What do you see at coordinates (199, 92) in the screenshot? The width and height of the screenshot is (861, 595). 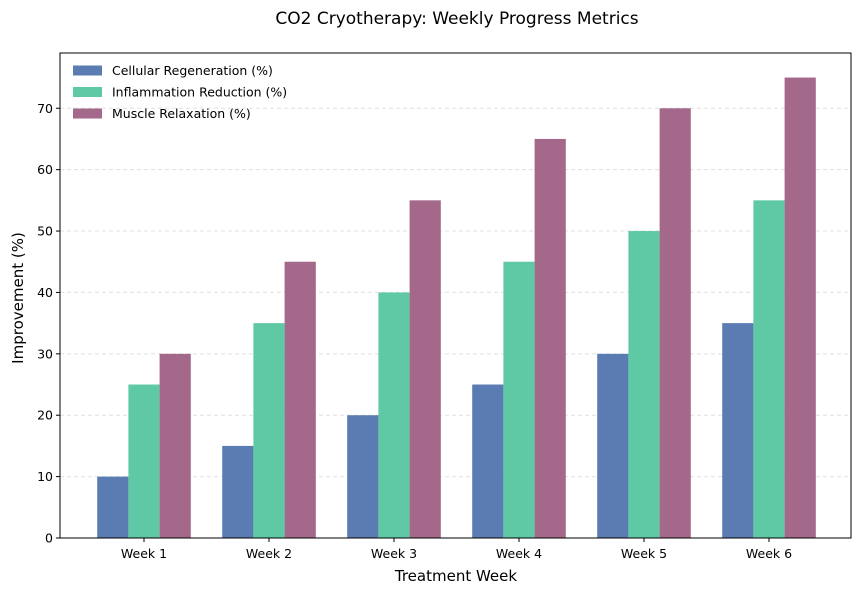 I see `legend-label-2: Inflammation Reduction (%)` at bounding box center [199, 92].